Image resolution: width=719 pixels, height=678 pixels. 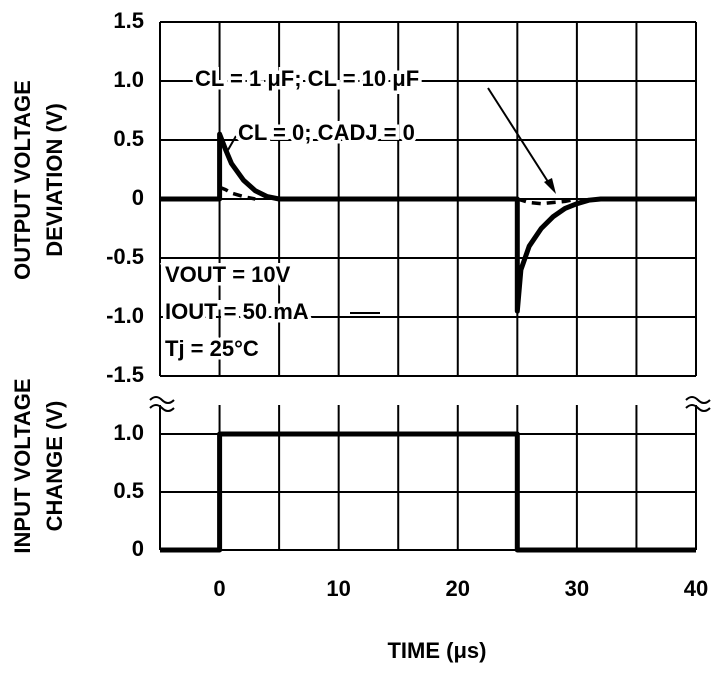 What do you see at coordinates (125, 256) in the screenshot?
I see `y-tick-label: -0.5` at bounding box center [125, 256].